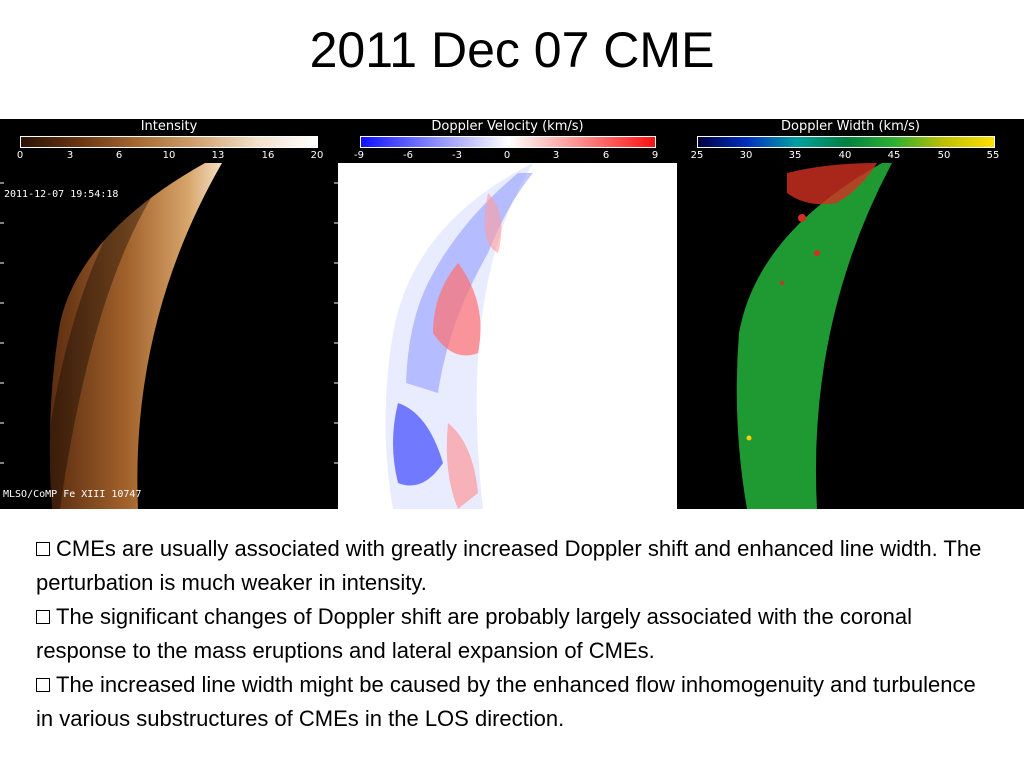 The height and width of the screenshot is (768, 1024). I want to click on intensity-ticks: 0 3 6 10 13 16 20, so click(169, 157).